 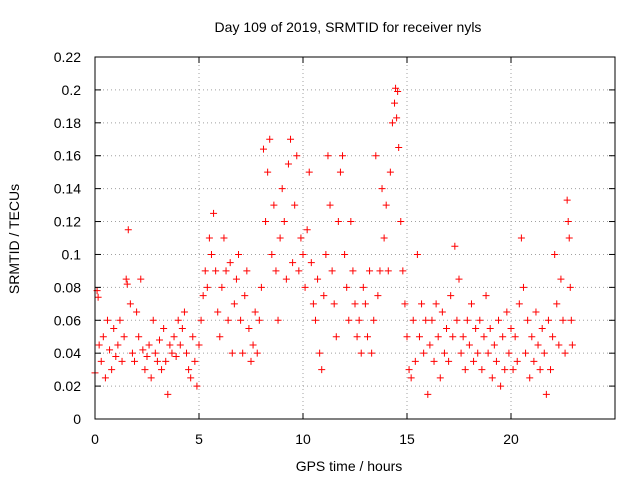 What do you see at coordinates (95, 439) in the screenshot?
I see `x-tick-label: 0` at bounding box center [95, 439].